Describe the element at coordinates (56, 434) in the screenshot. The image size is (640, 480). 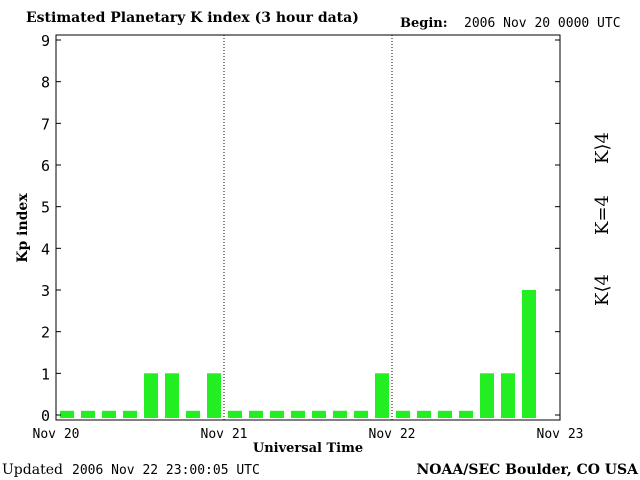
I see `x-tick-label: Nov 20` at that location.